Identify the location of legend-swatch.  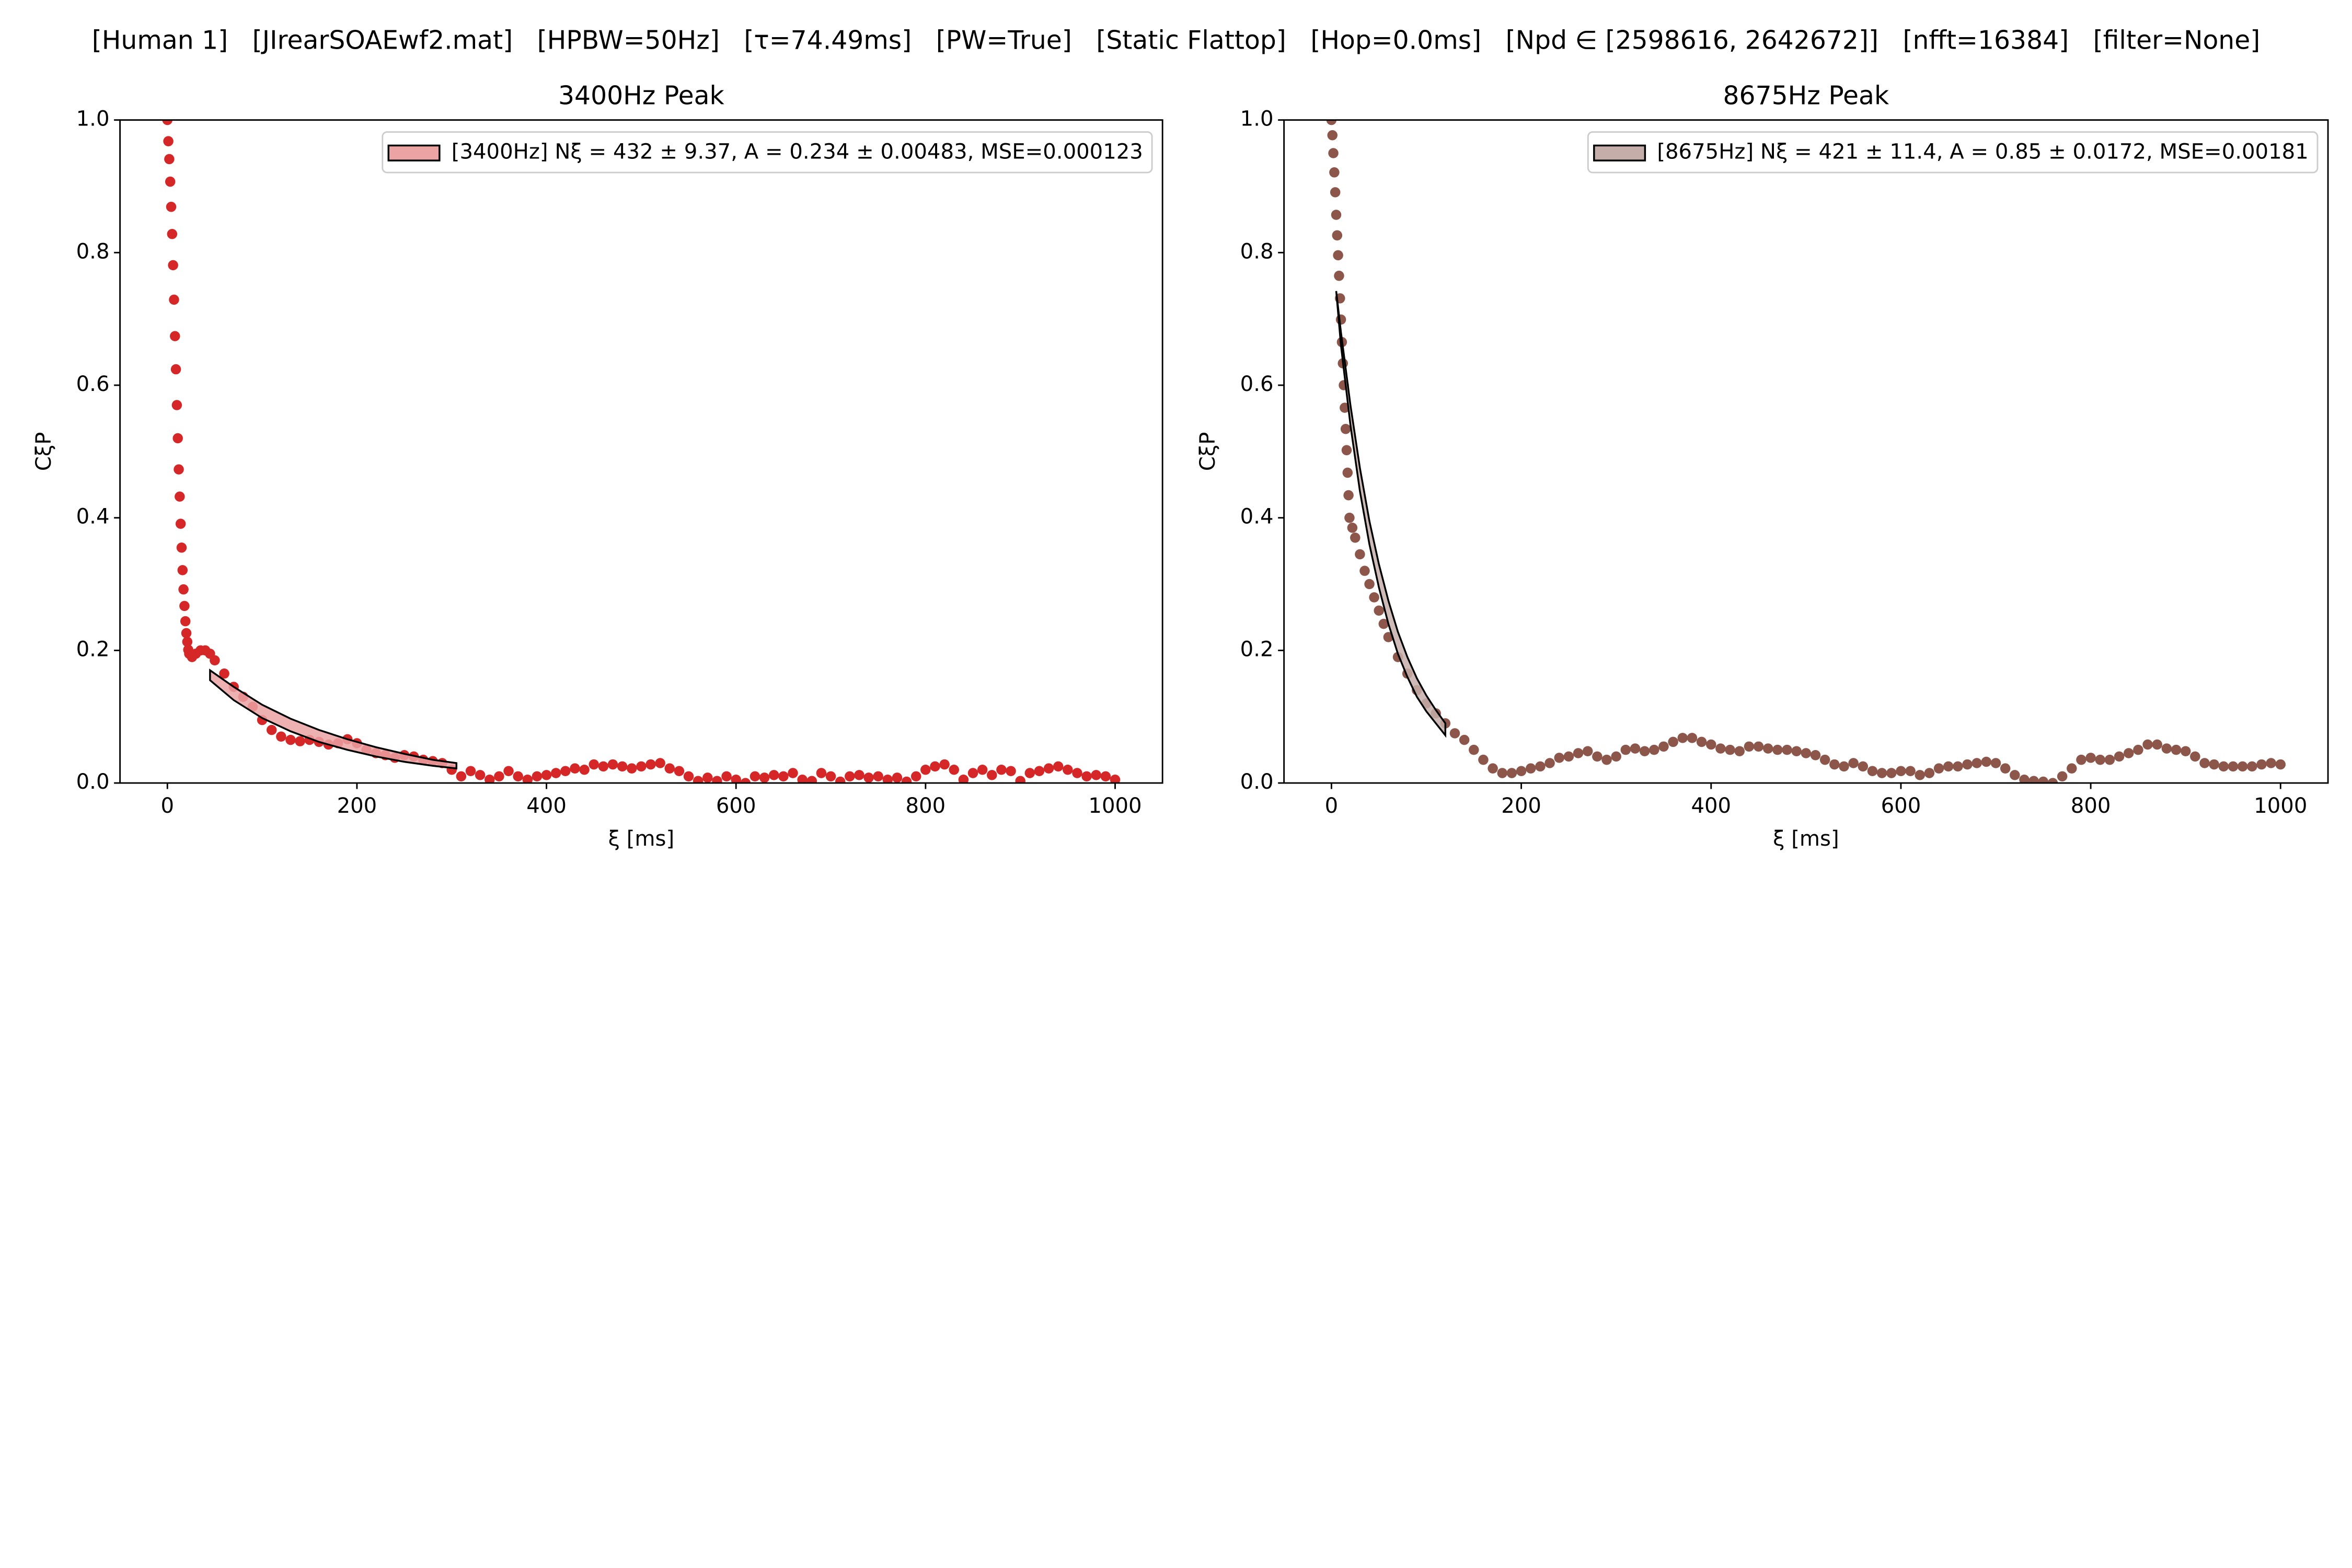
(1619, 153).